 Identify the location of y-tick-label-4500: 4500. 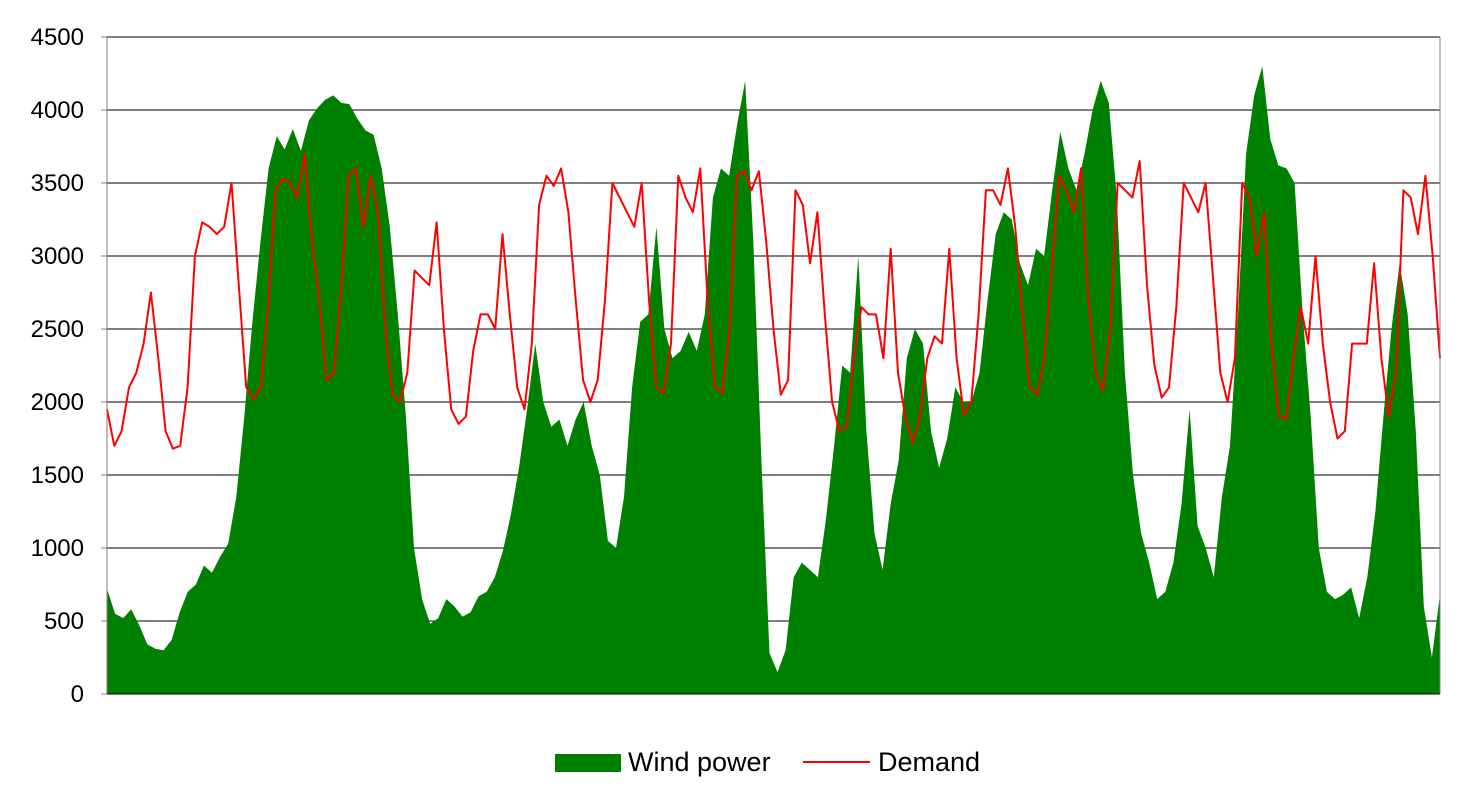
(57, 37).